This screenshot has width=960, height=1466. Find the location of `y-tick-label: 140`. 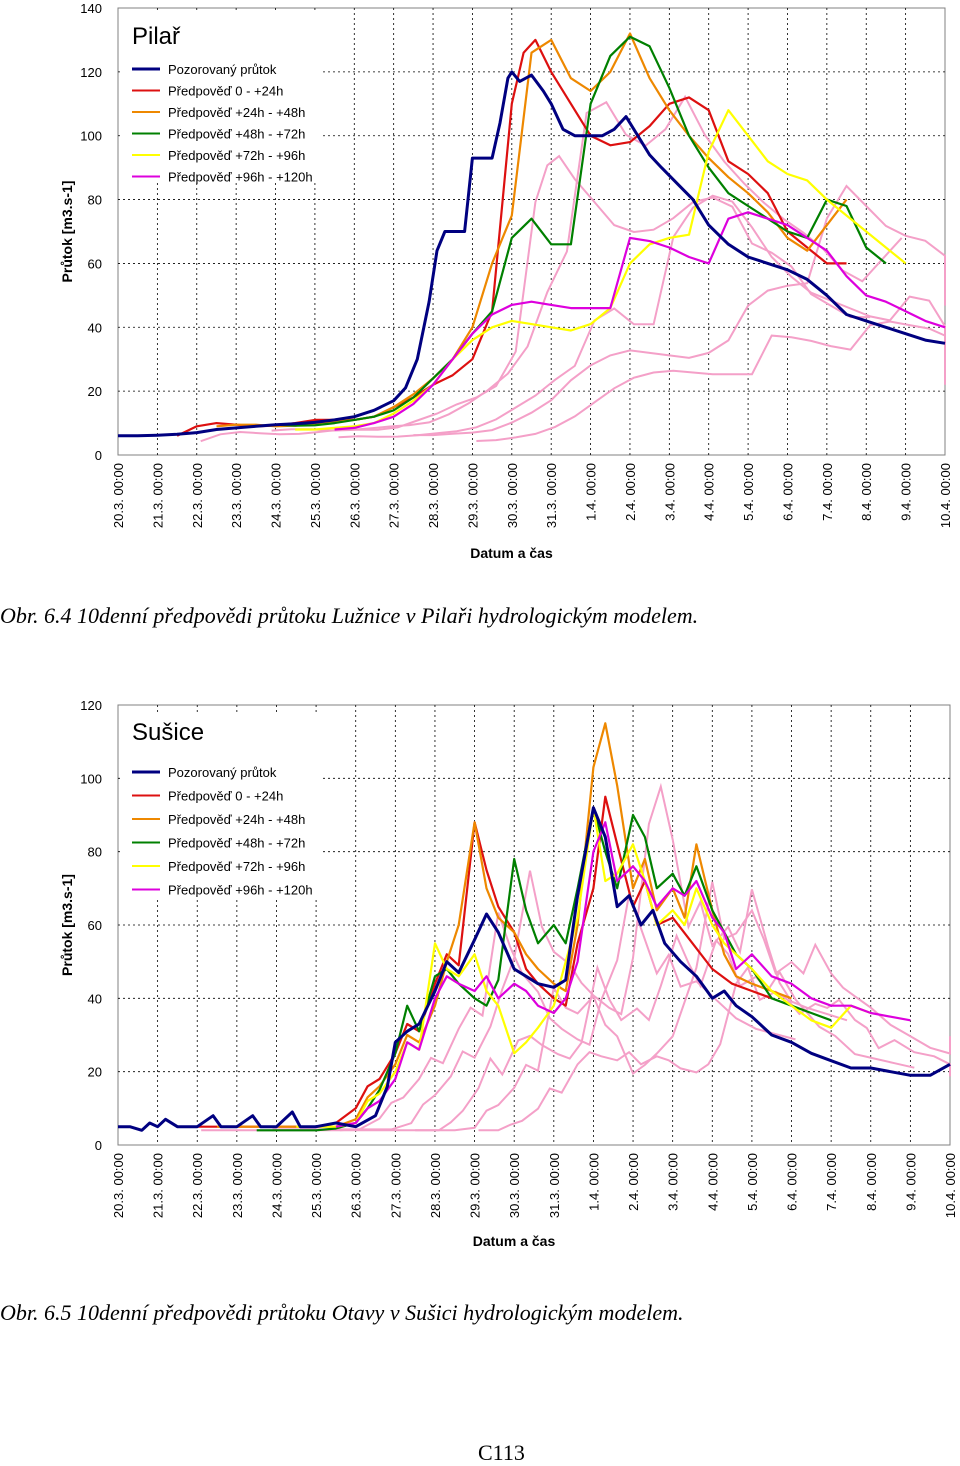

y-tick-label: 140 is located at coordinates (91, 8).